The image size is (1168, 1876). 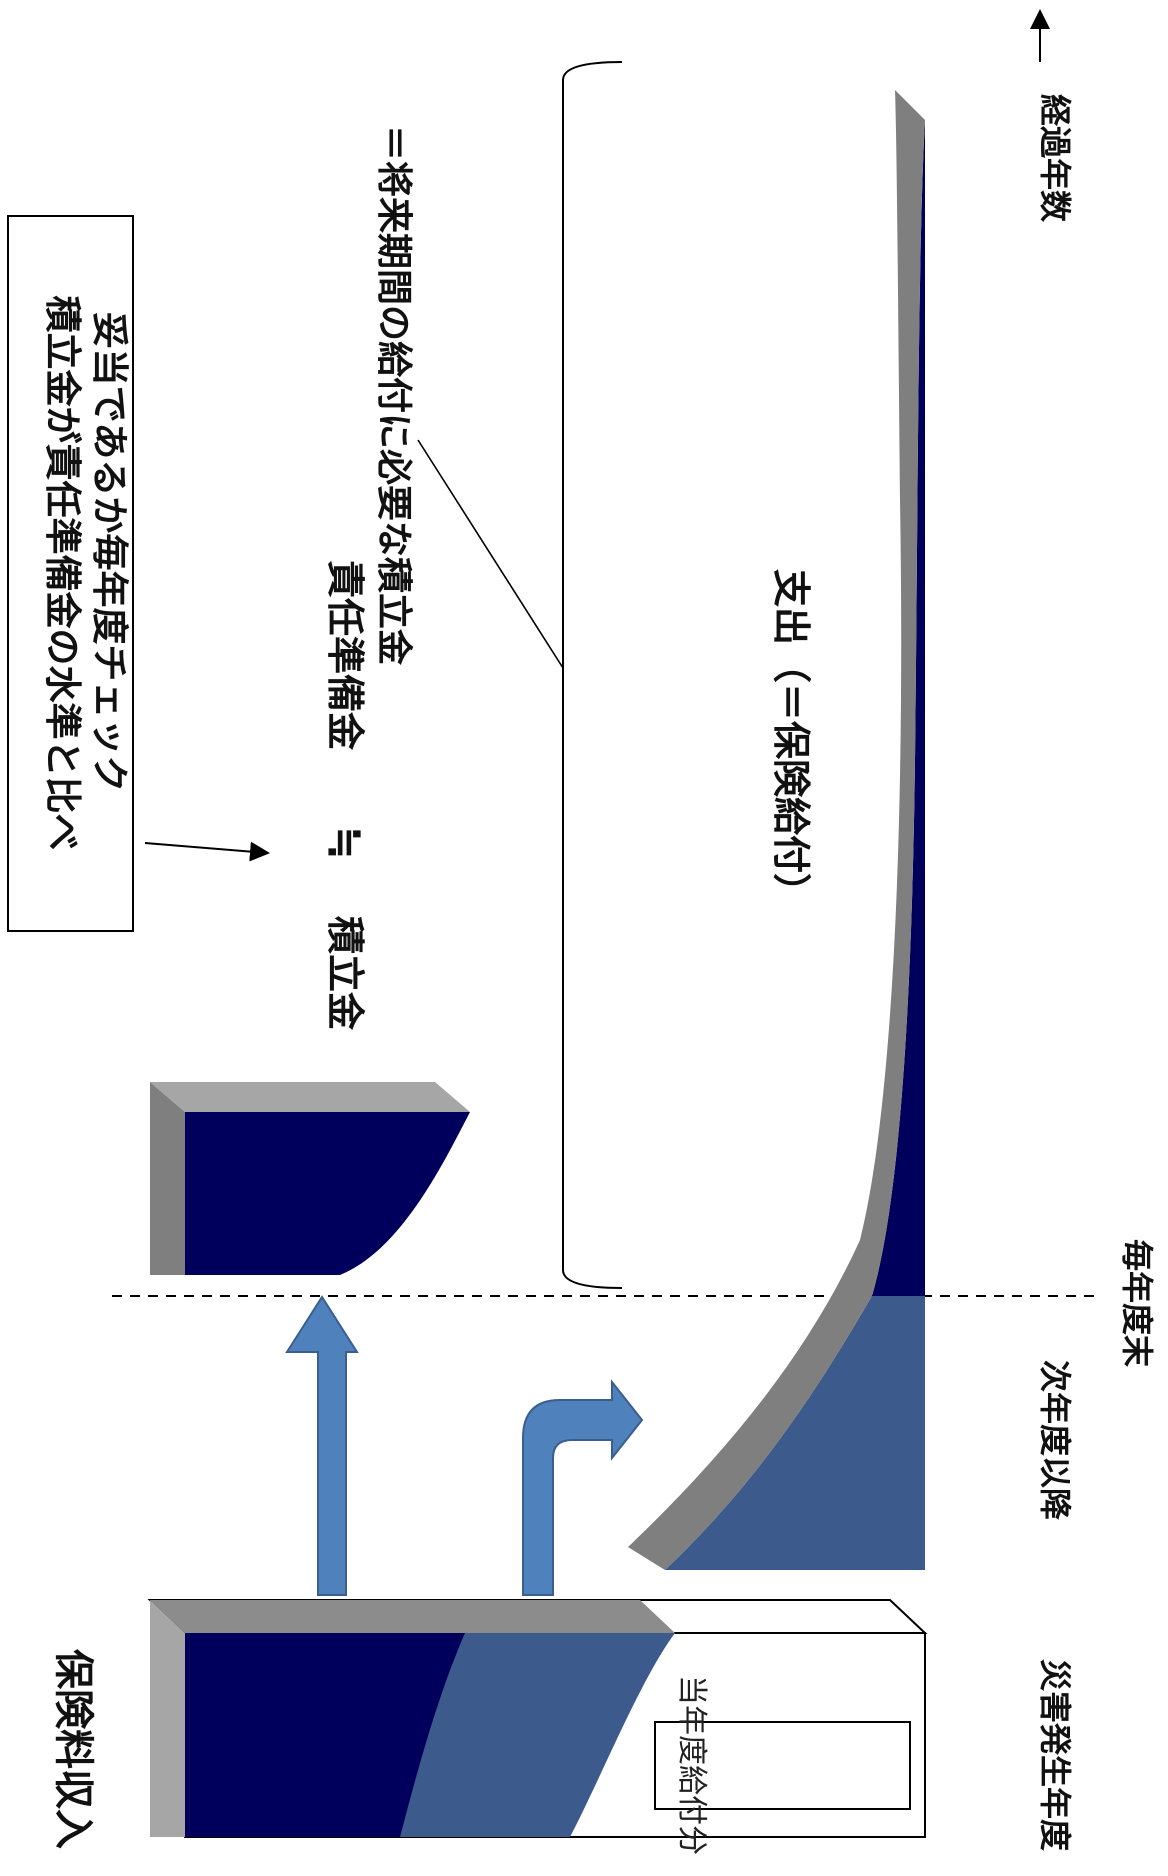 I want to click on current-year-payment-box, so click(x=782, y=1765).